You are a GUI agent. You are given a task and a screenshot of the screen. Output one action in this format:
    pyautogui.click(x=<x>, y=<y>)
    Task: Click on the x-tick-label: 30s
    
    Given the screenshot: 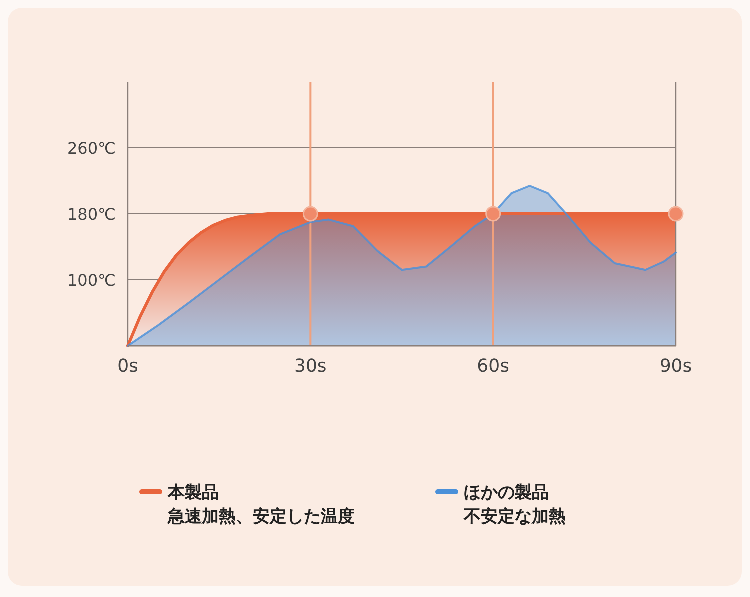 What is the action you would take?
    pyautogui.click(x=310, y=366)
    